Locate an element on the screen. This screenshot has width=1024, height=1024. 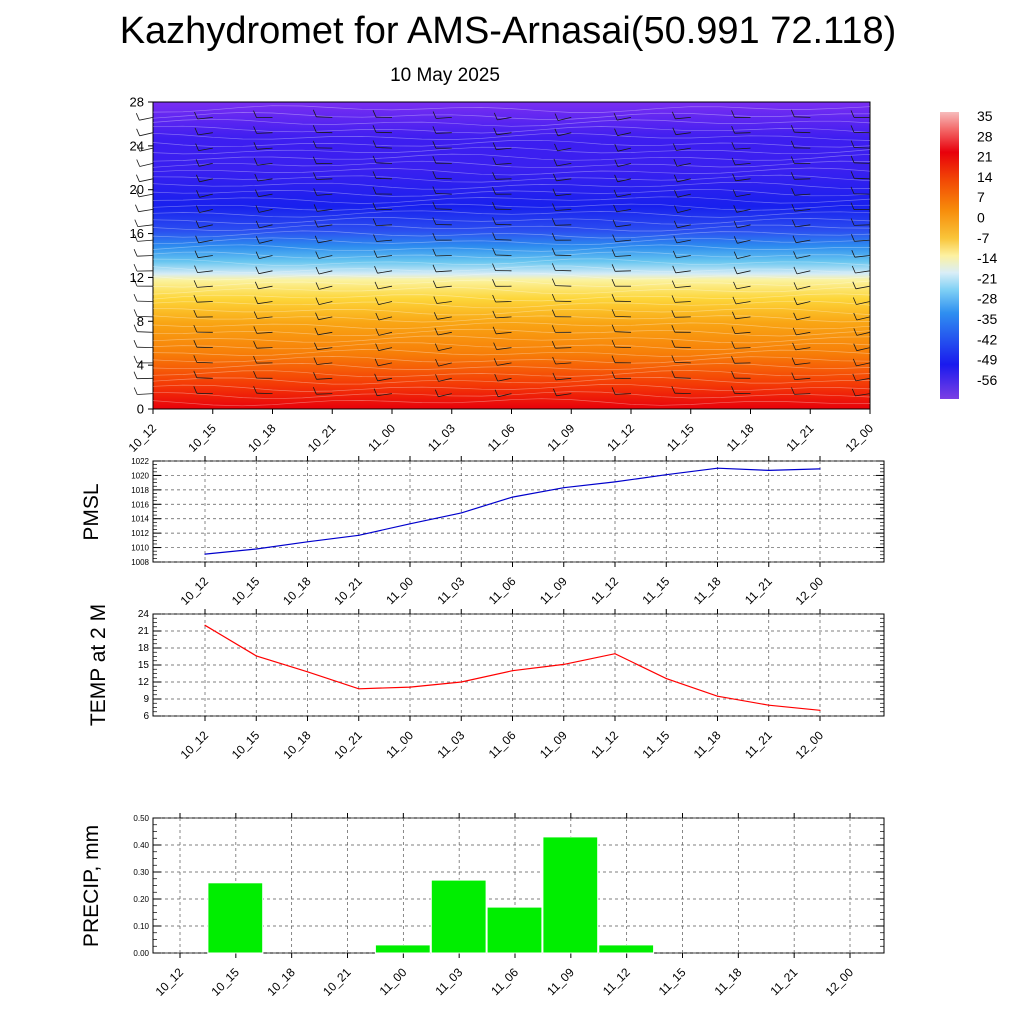
precip-ylabel: PRECIP, mm is located at coordinates (91, 886).